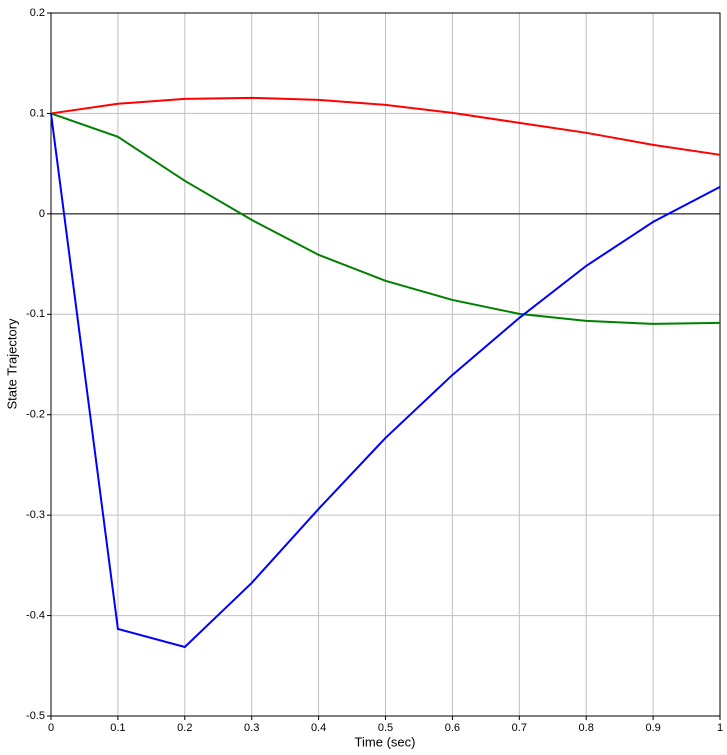 Image resolution: width=727 pixels, height=755 pixels. What do you see at coordinates (35, 716) in the screenshot?
I see `y-tick-label: -0.5` at bounding box center [35, 716].